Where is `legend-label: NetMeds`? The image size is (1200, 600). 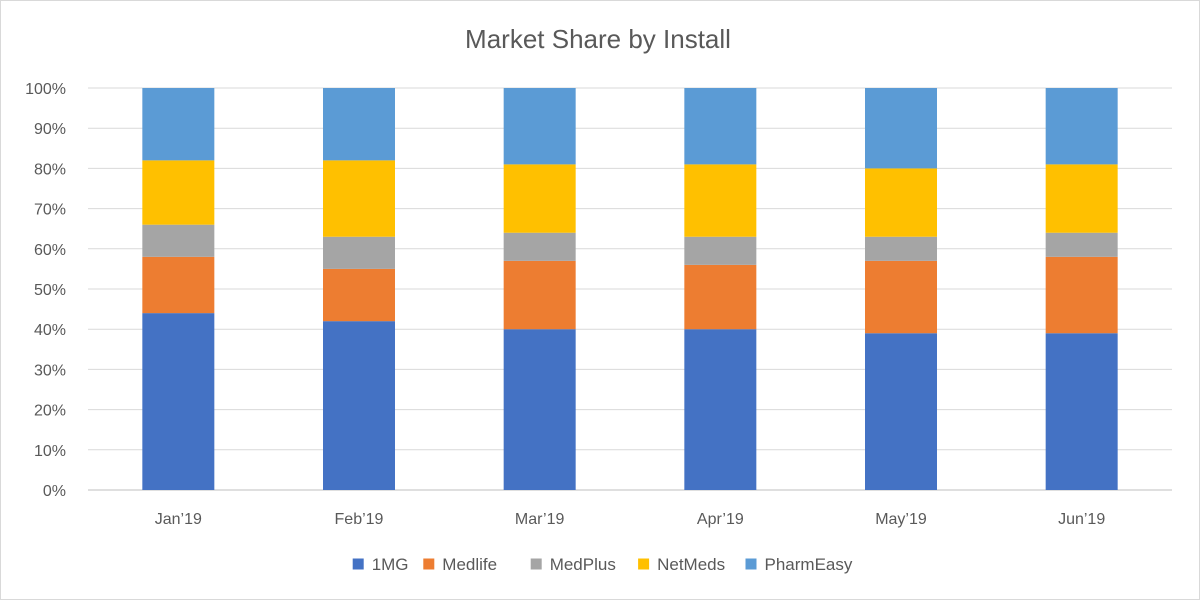
legend-label: NetMeds is located at coordinates (691, 564).